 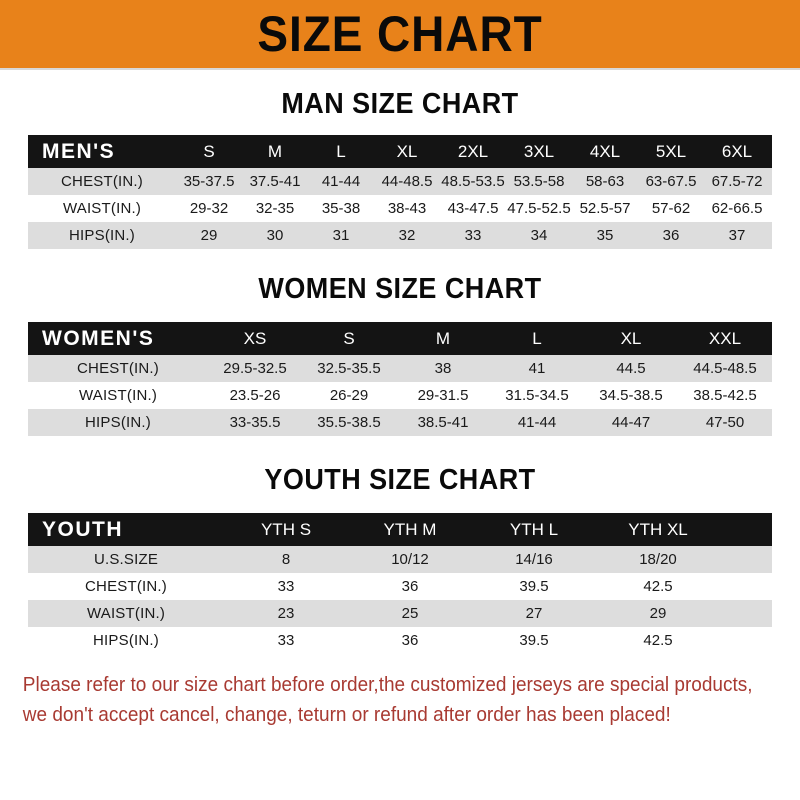 What do you see at coordinates (534, 559) in the screenshot?
I see `youth-measurement-cell: 14/16` at bounding box center [534, 559].